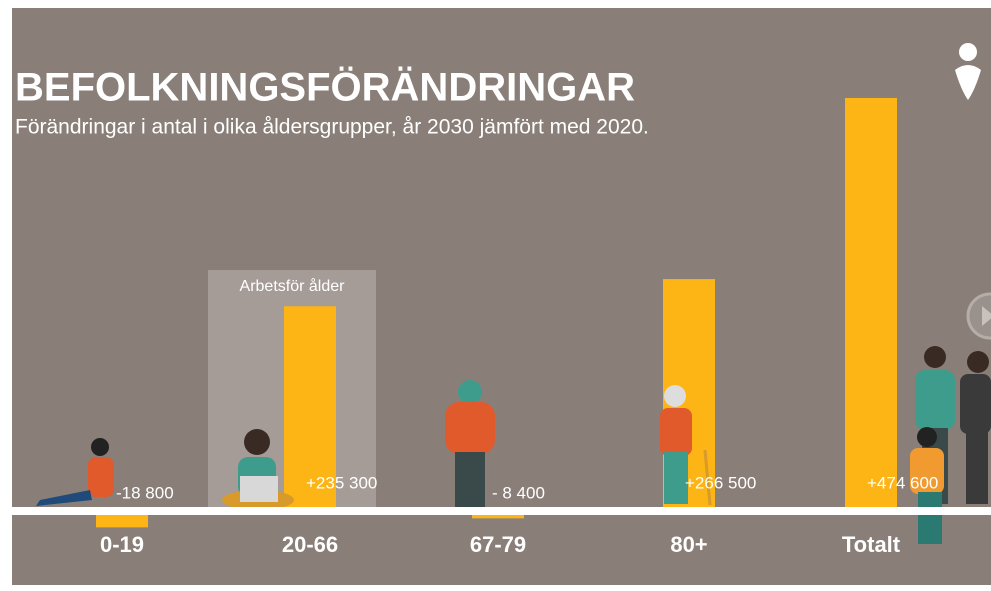 This screenshot has height=591, width=991. I want to click on x-tick-label: 67-79, so click(498, 544).